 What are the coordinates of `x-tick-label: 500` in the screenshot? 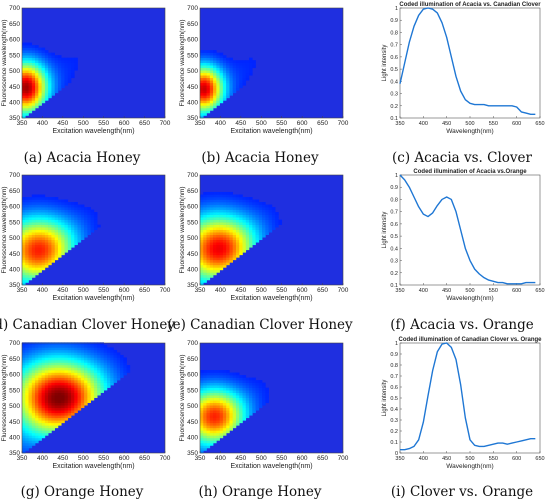 It's located at (83, 290).